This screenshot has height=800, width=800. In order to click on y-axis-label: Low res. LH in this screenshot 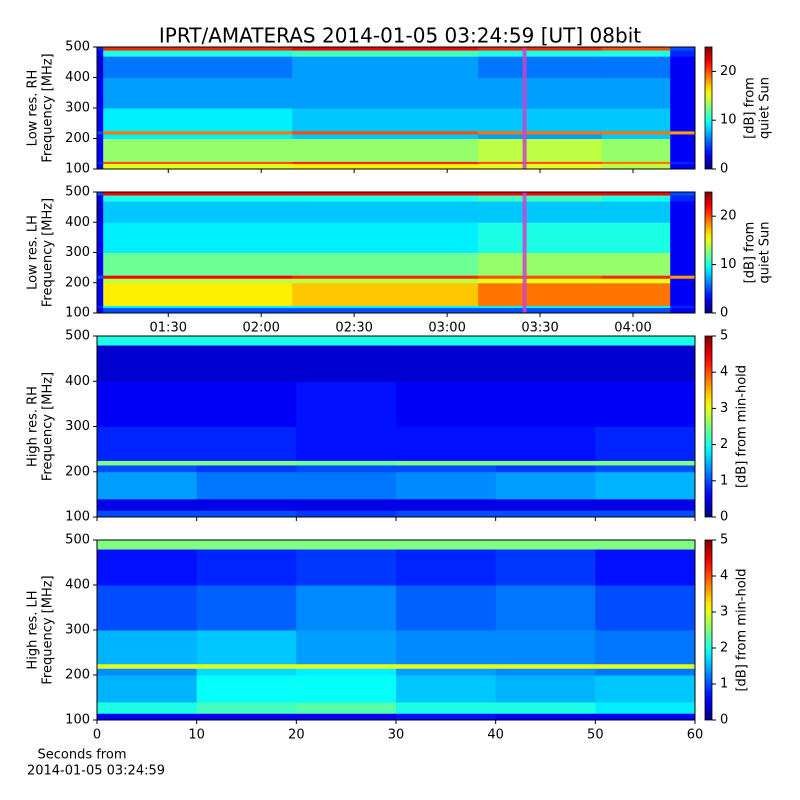, I will do `click(33, 252)`.